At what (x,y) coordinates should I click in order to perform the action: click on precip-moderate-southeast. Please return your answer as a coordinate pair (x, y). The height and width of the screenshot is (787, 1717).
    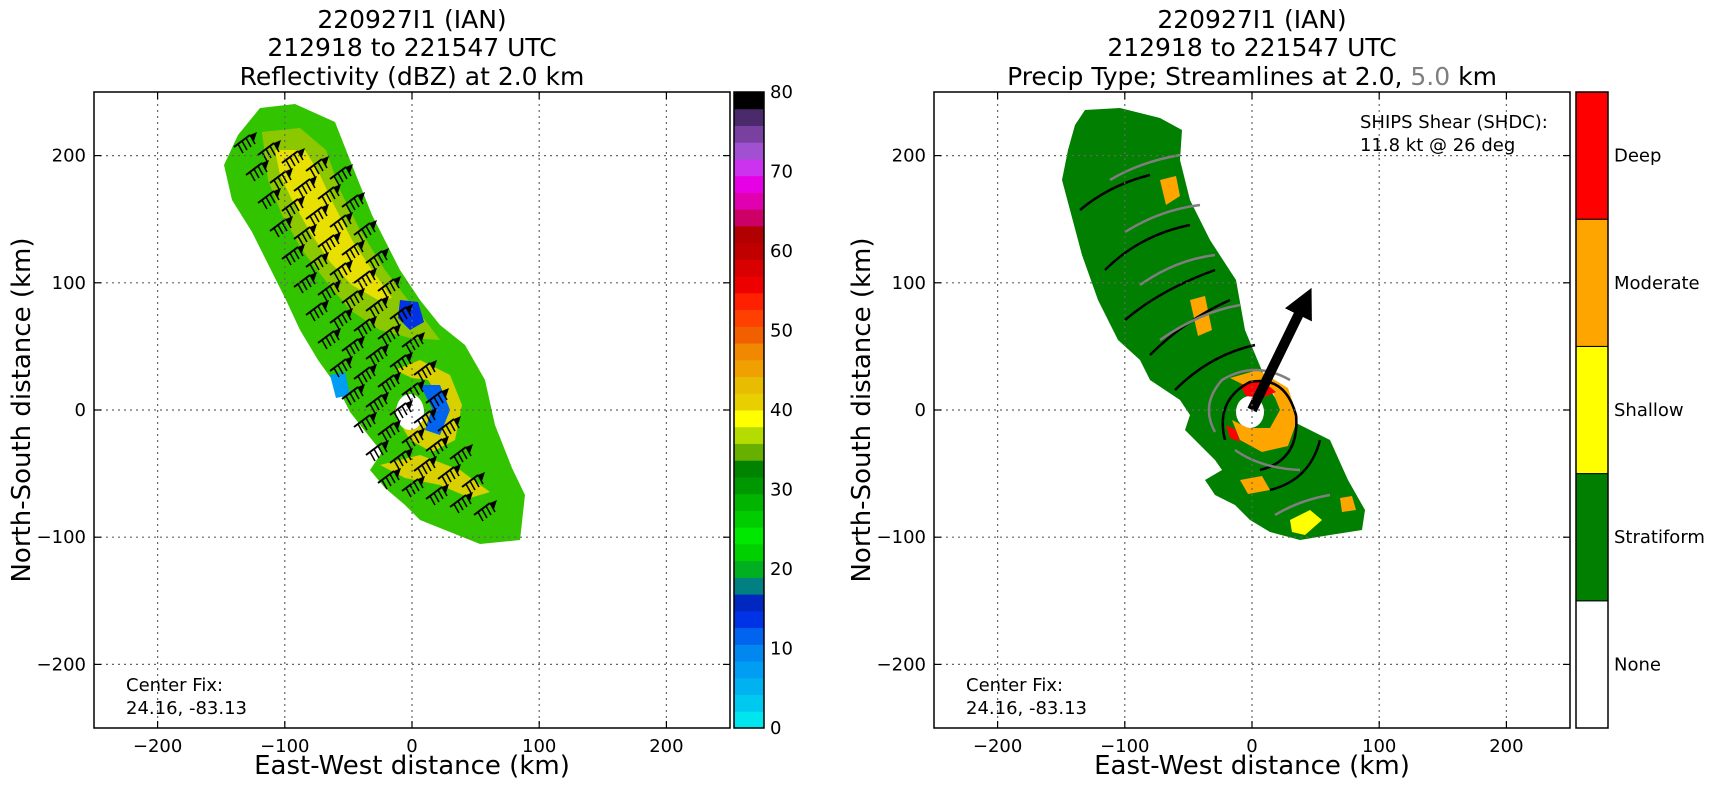
    Looking at the image, I should click on (1348, 504).